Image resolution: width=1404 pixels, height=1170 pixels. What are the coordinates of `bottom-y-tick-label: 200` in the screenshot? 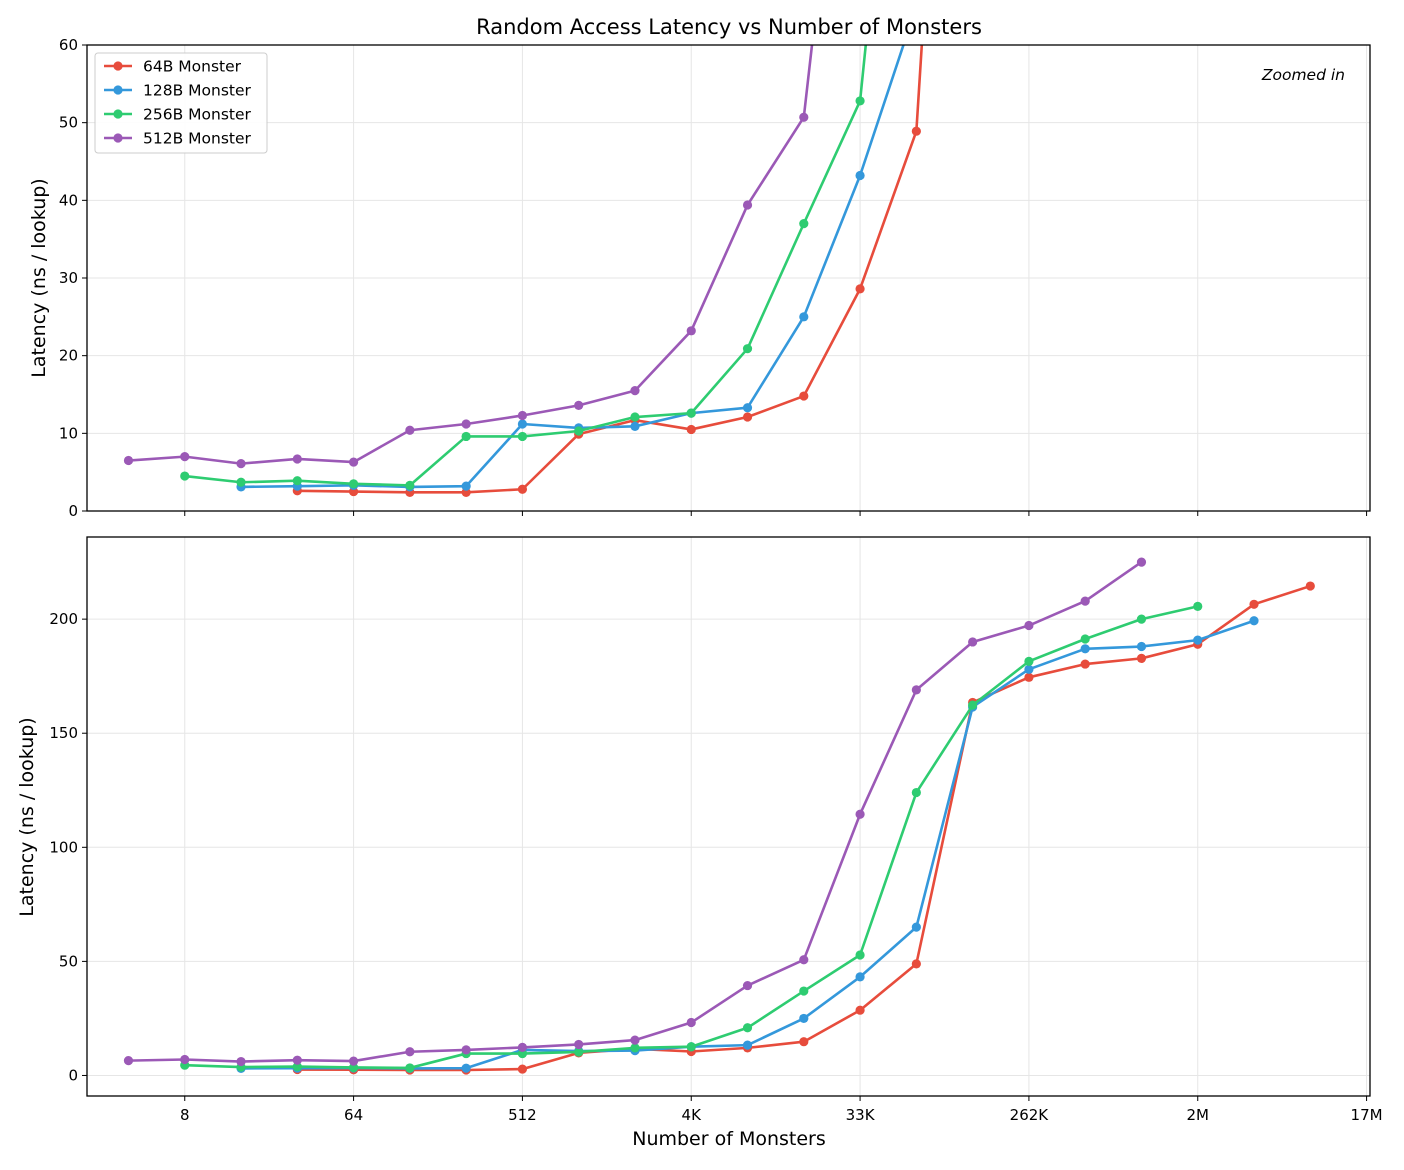 It's located at (63, 619).